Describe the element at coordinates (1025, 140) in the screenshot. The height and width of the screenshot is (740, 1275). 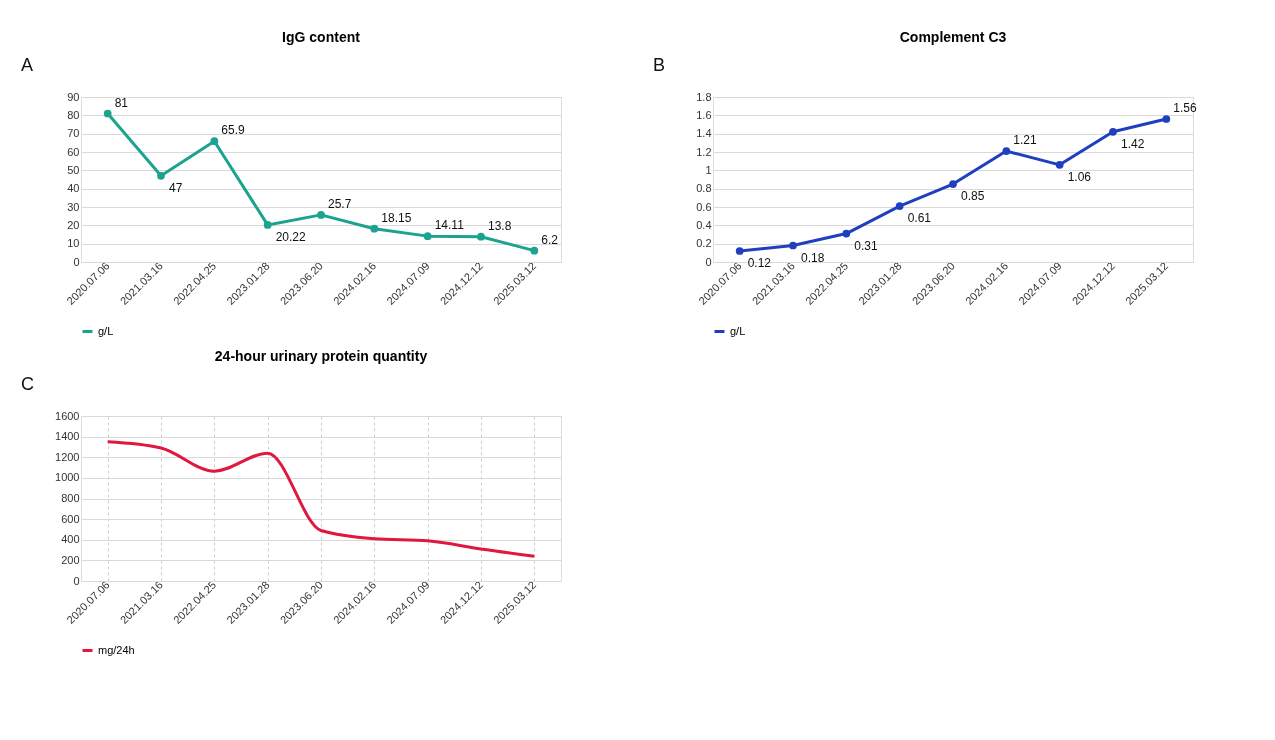
I see `data-label: 1.21` at that location.